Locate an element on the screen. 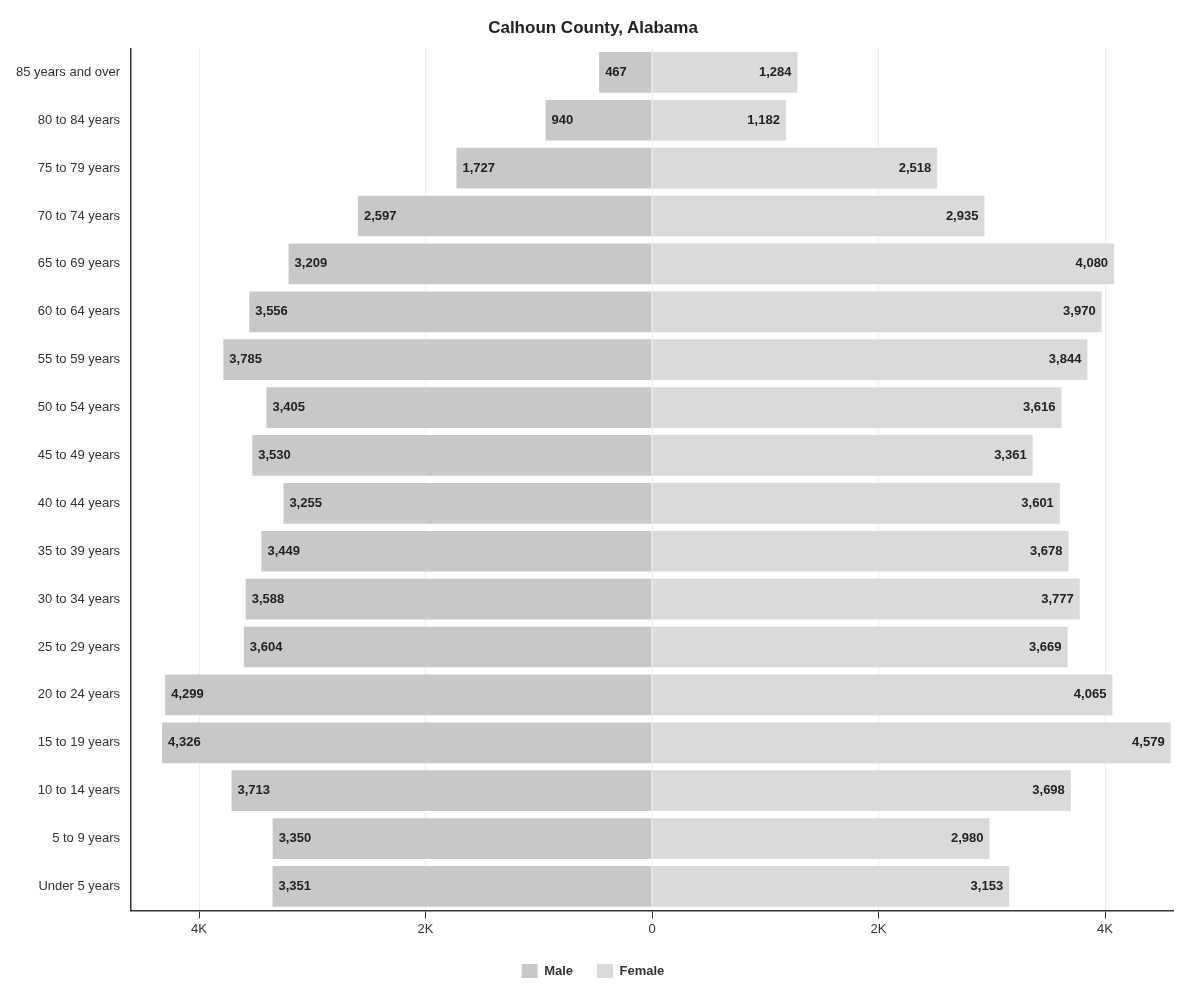  data-label: 3,601 is located at coordinates (1037, 502).